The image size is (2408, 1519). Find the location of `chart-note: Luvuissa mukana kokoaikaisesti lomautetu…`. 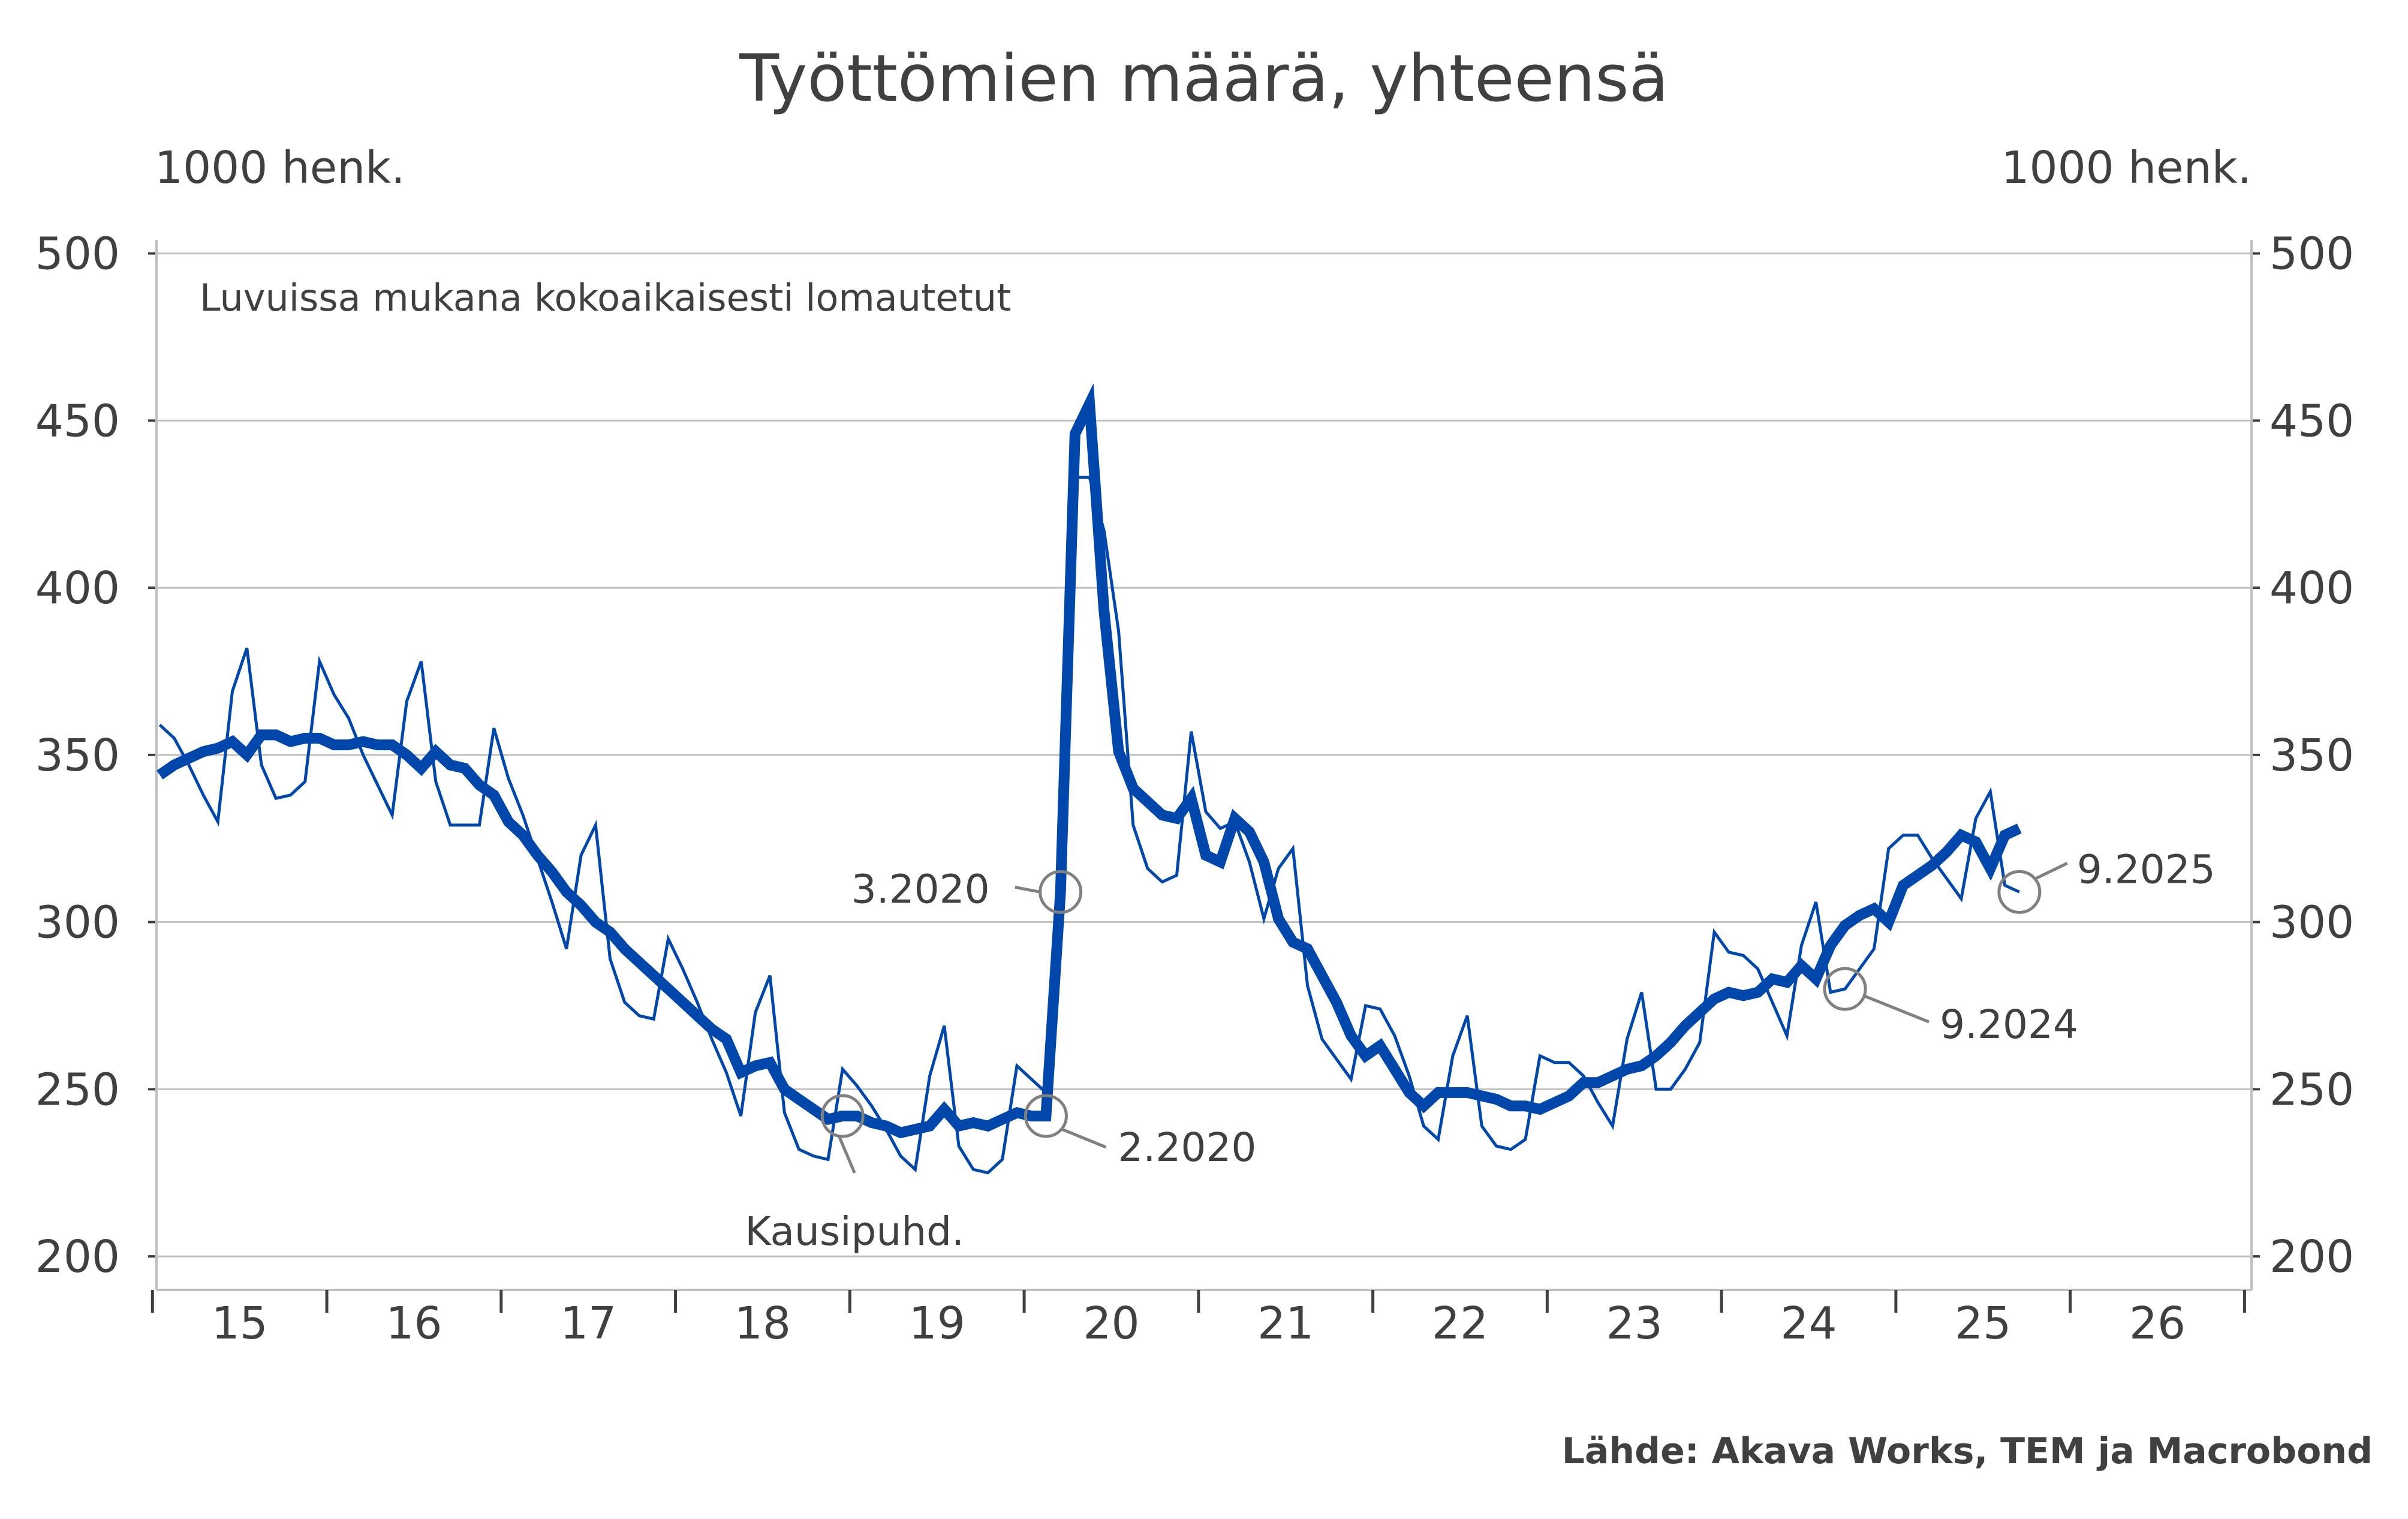

chart-note: Luvuissa mukana kokoaikaisesti lomautetu… is located at coordinates (605, 298).